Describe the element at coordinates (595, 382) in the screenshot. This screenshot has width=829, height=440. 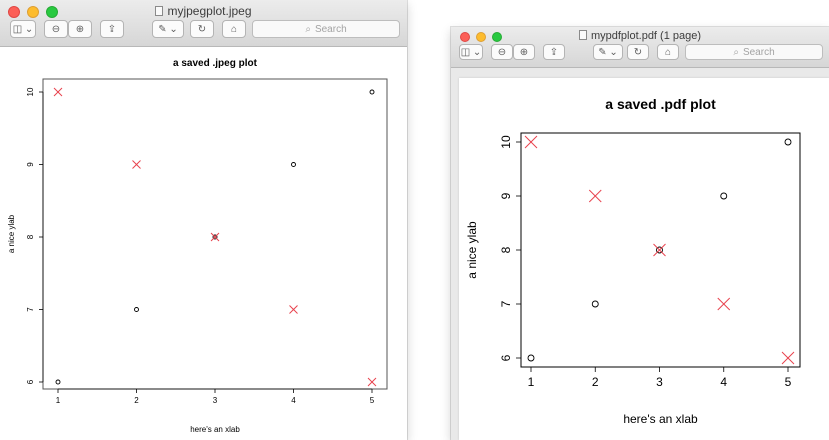
I see `x-tick-label: 2` at that location.